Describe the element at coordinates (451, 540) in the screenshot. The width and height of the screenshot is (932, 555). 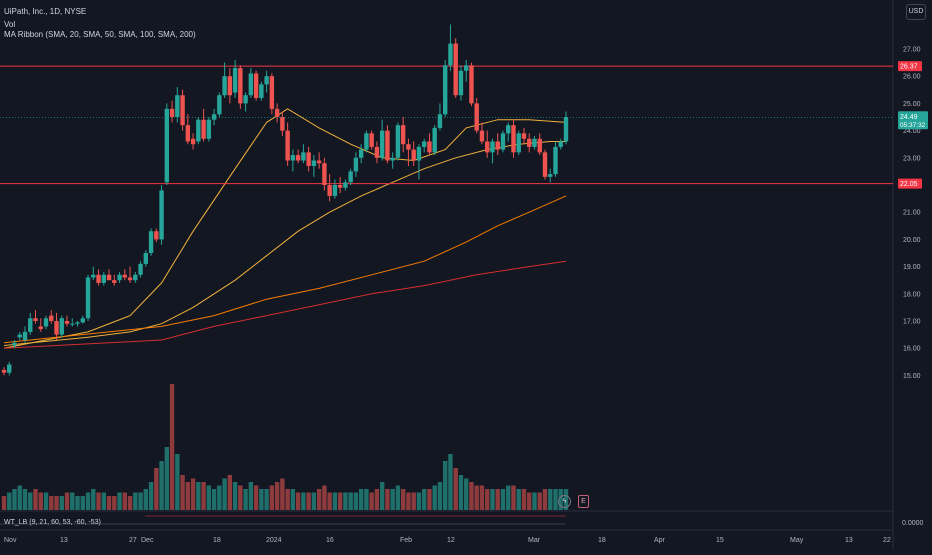
I see `x-tick-label: 12` at that location.